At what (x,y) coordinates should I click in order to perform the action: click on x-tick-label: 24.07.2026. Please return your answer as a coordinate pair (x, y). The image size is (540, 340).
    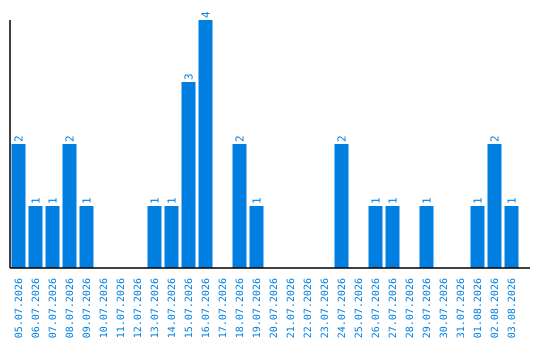
    Looking at the image, I should click on (342, 308).